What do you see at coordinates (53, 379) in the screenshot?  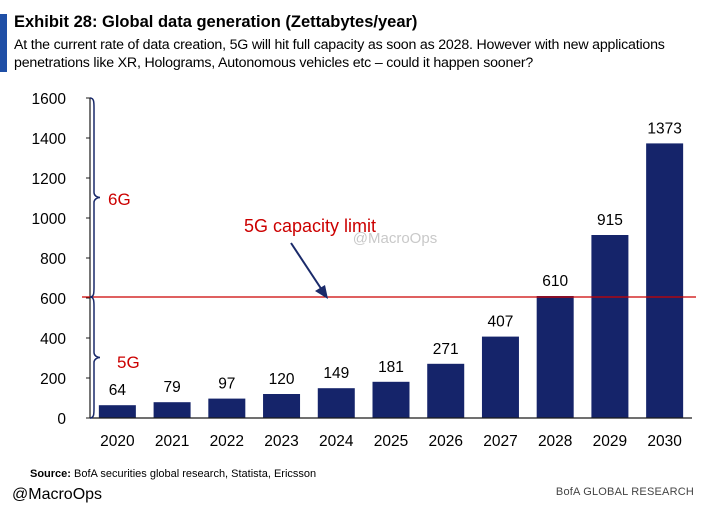 I see `y-tick-label: 200` at bounding box center [53, 379].